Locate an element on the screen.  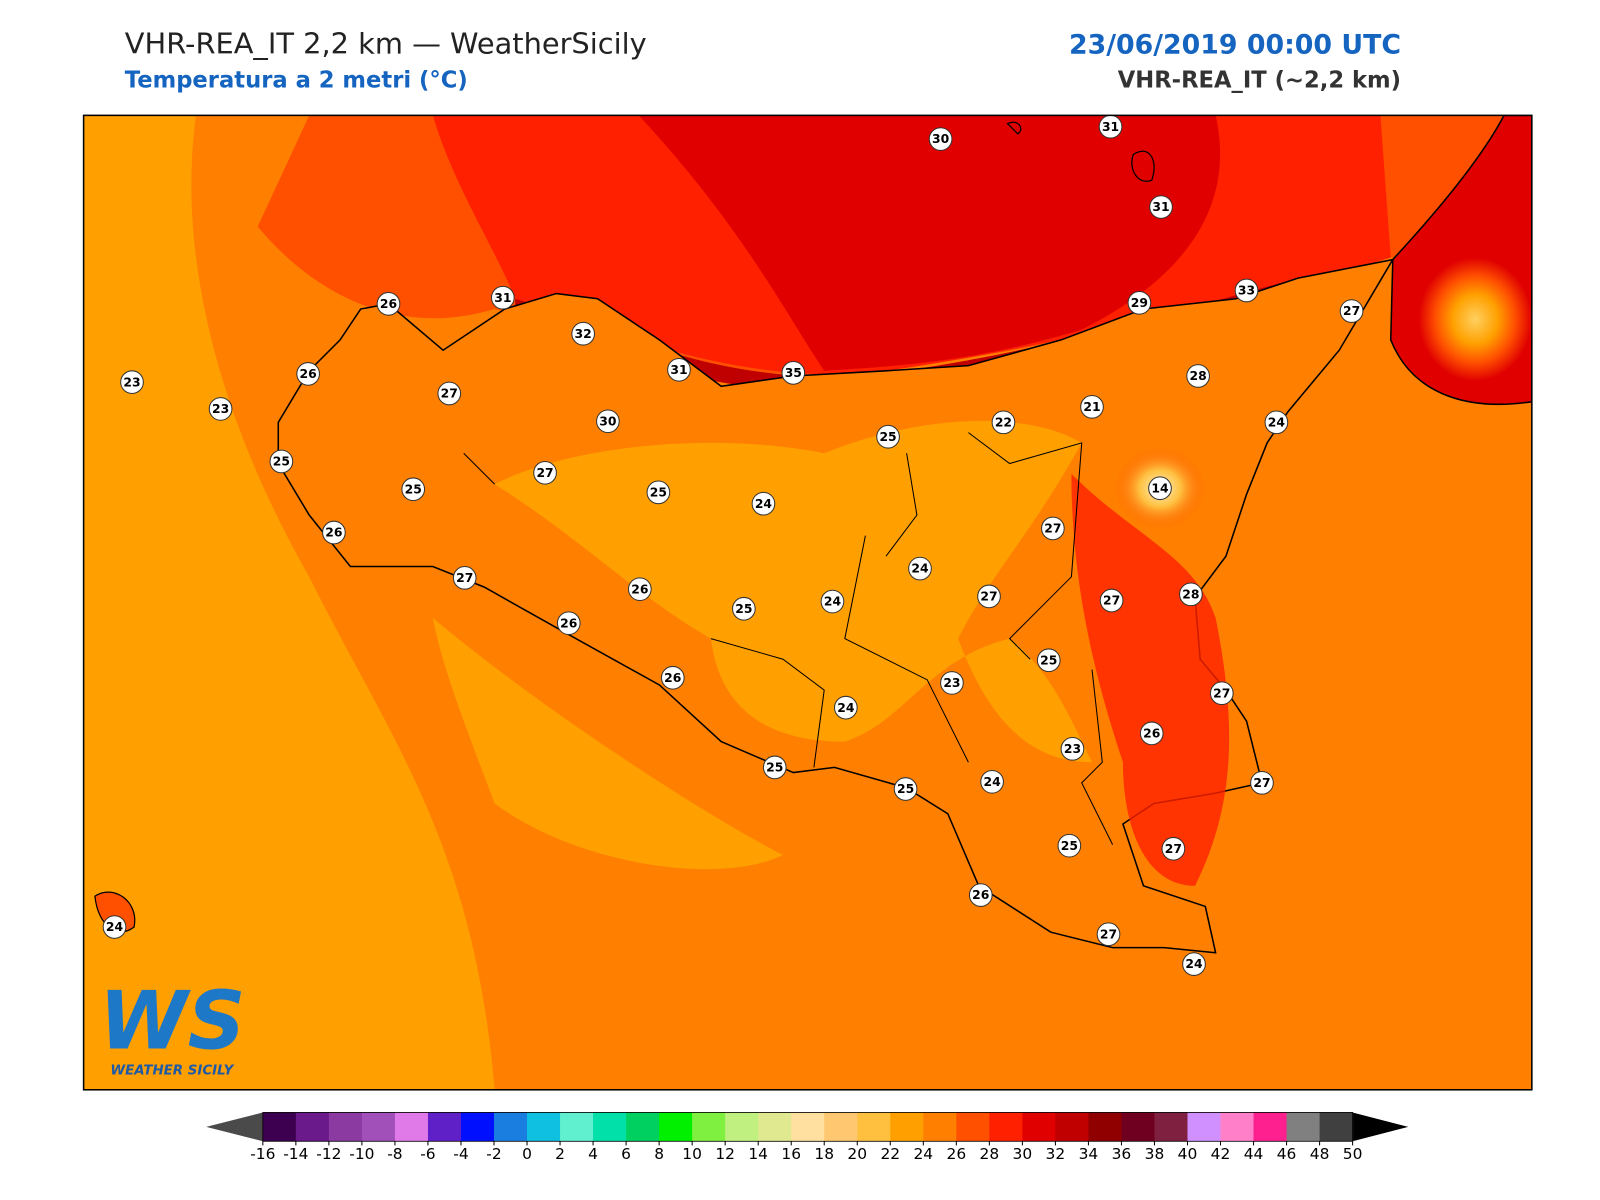
colorbar-tick-label: 10 is located at coordinates (692, 1154).